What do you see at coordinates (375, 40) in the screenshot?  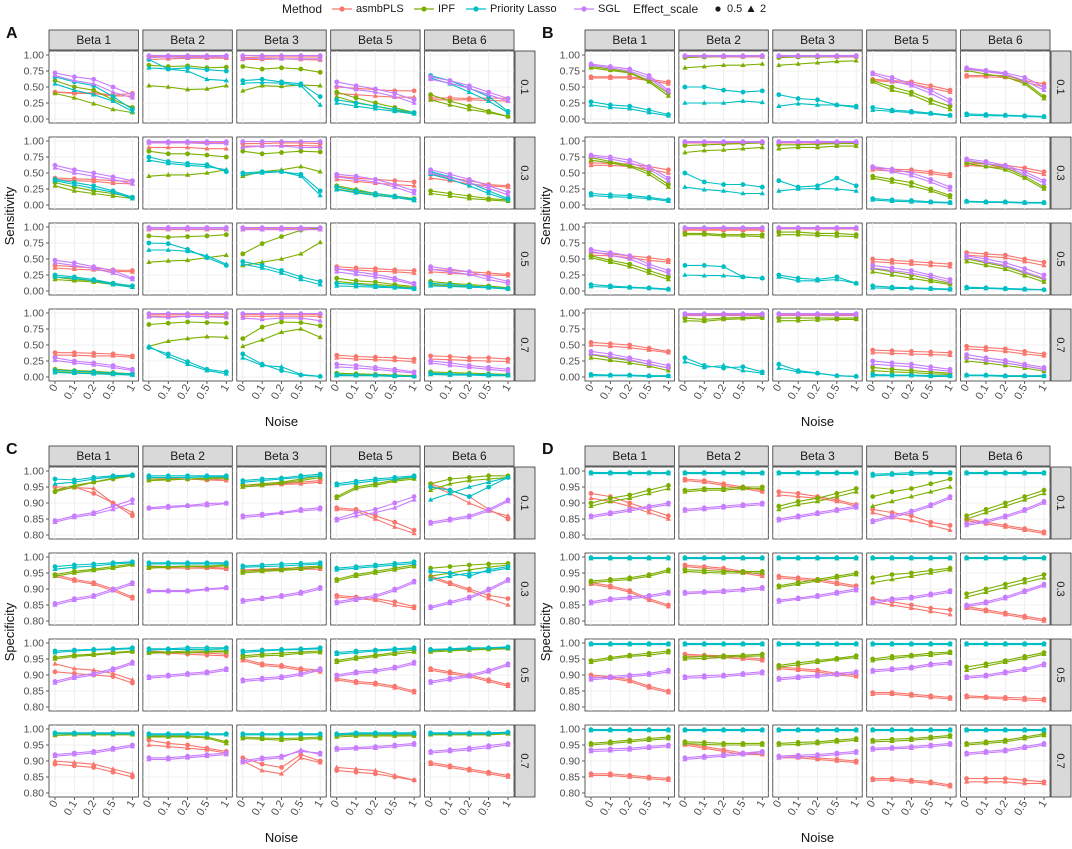 I see `column-strip-label: Beta 5` at bounding box center [375, 40].